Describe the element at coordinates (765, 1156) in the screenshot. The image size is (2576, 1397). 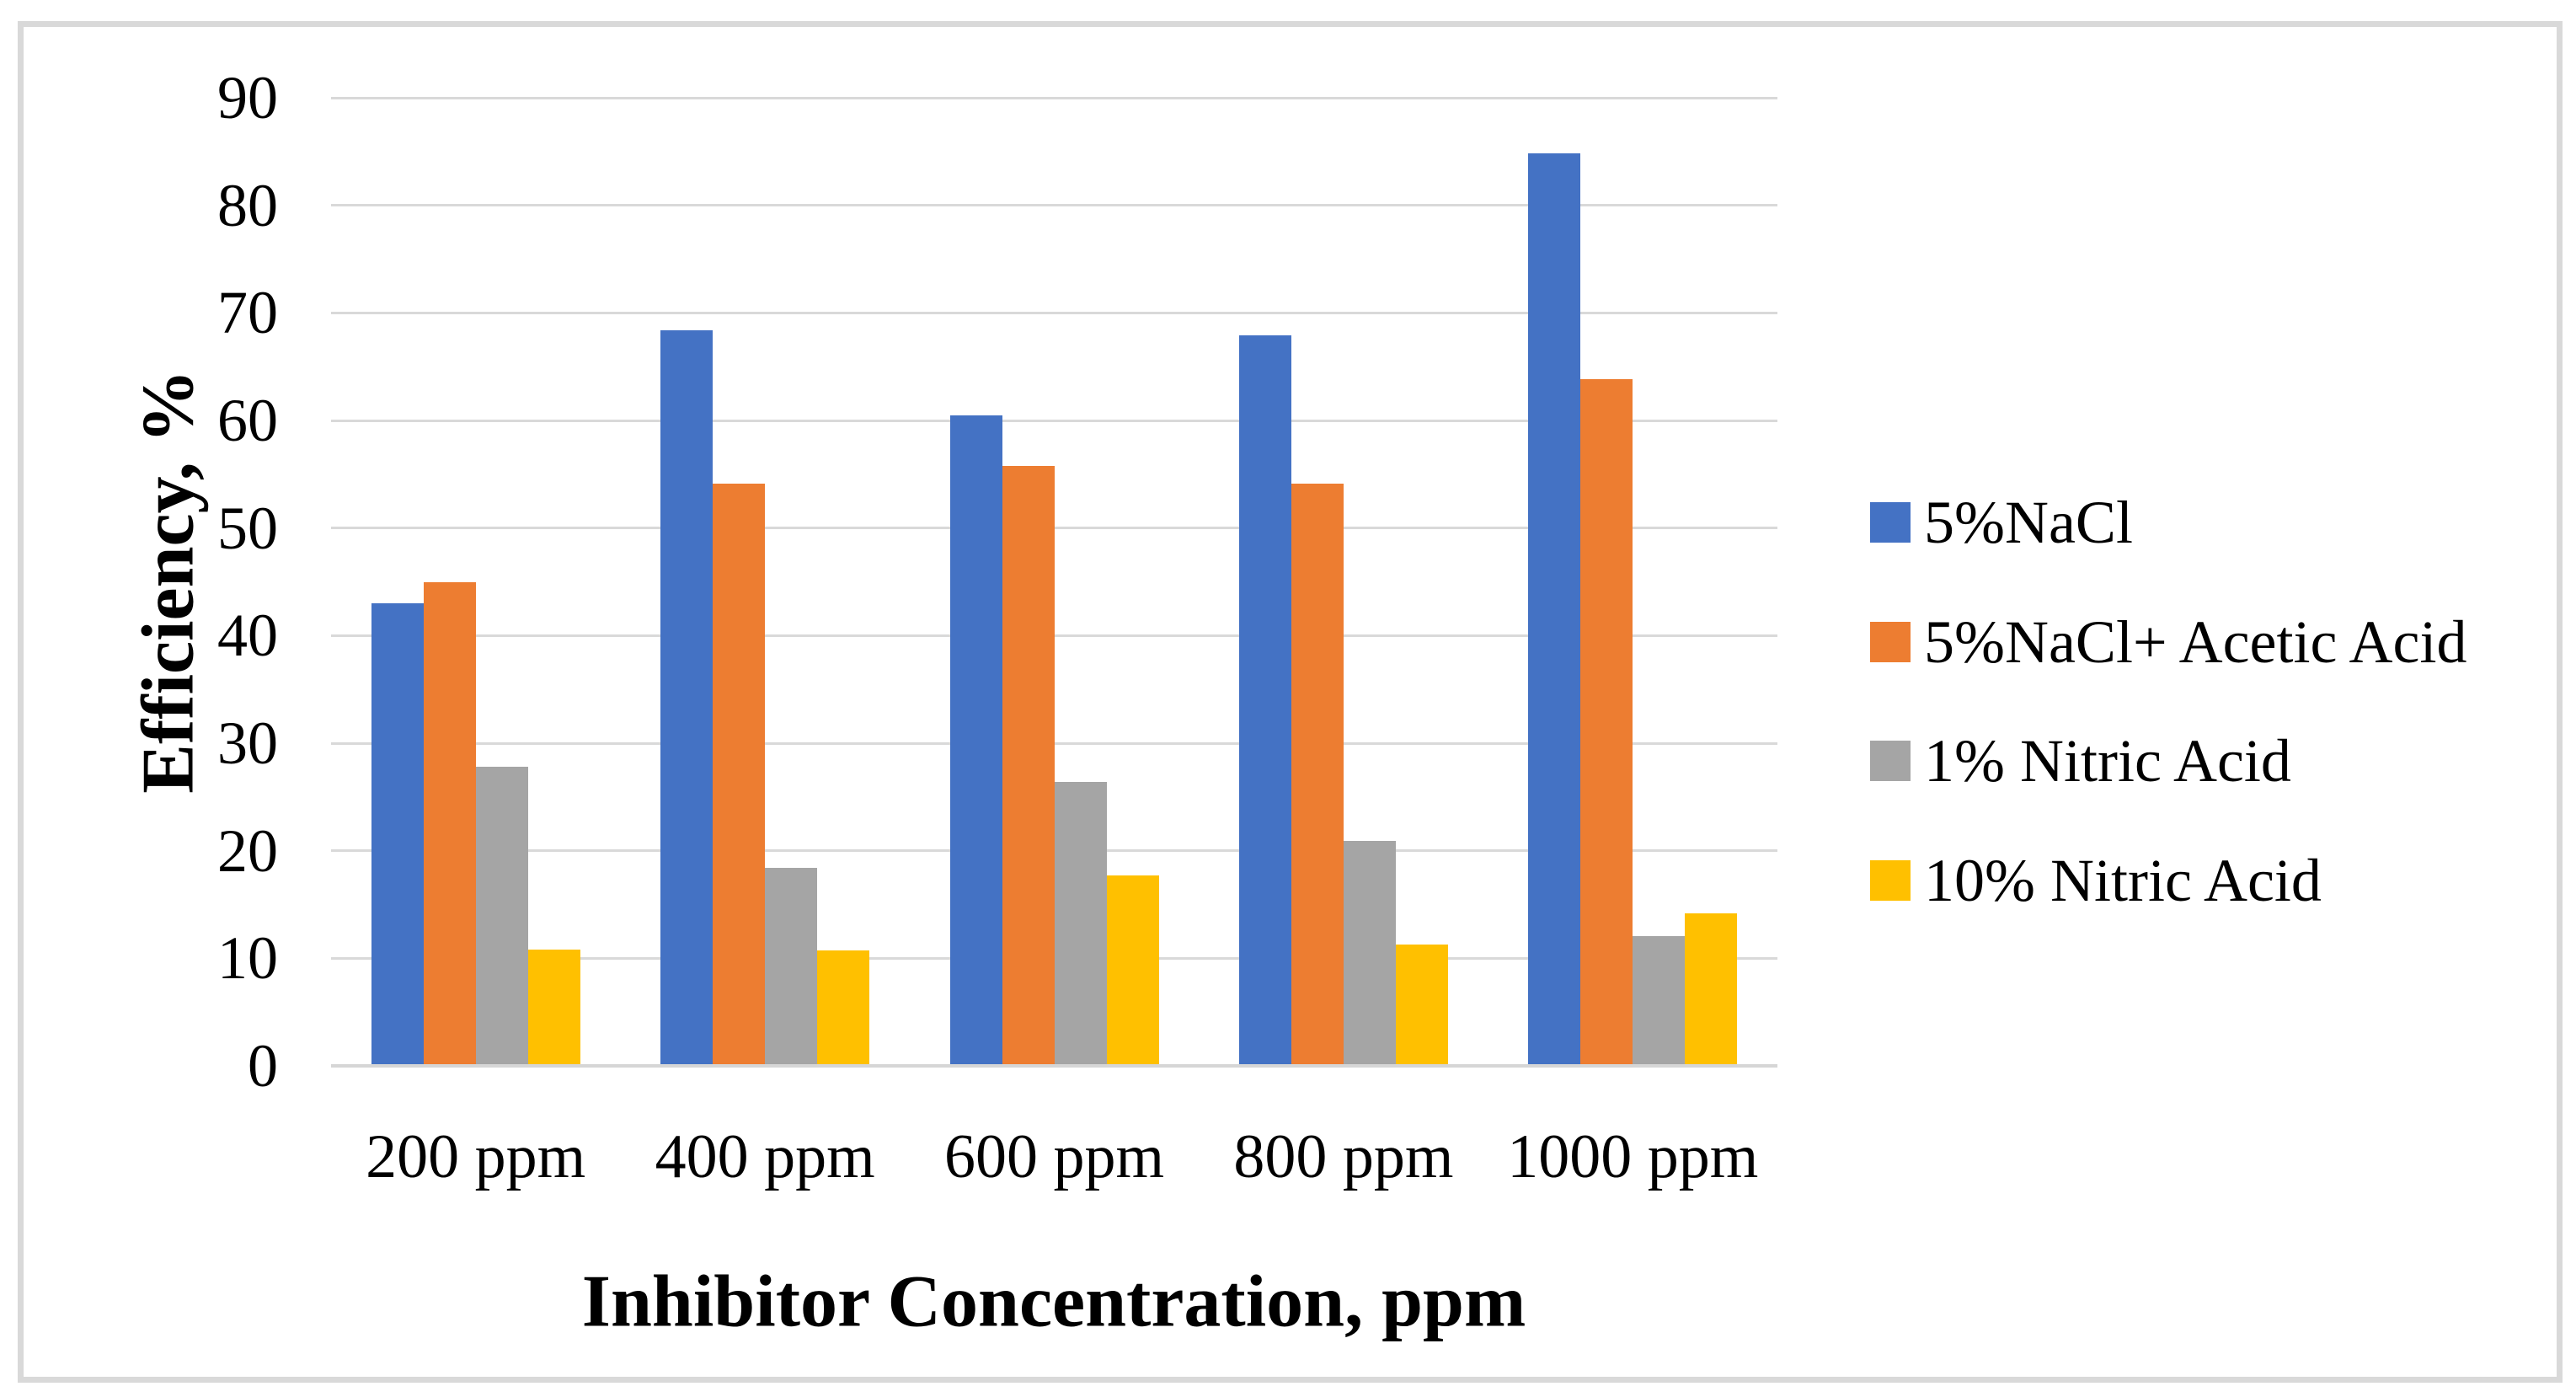
I see `x-axis-category-label: 400 ppm` at that location.